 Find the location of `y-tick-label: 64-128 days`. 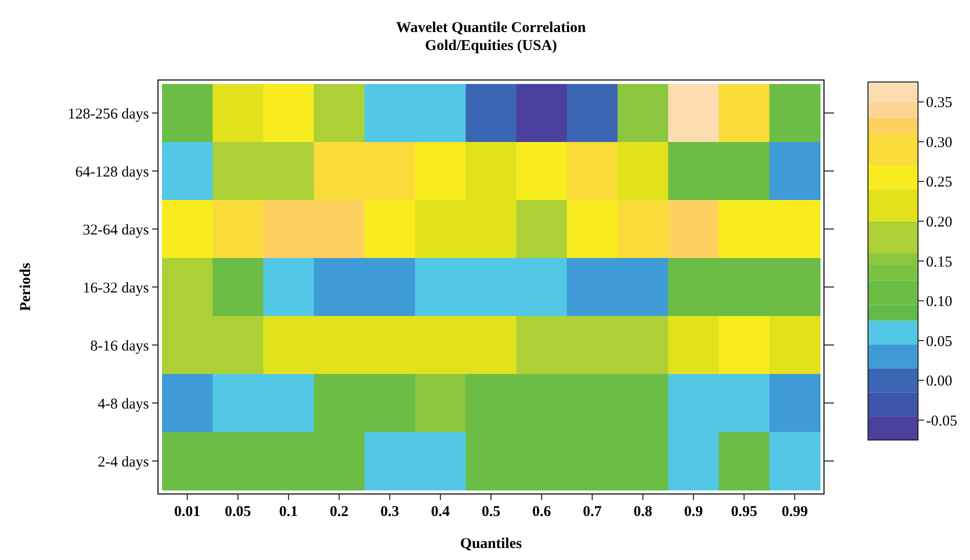

y-tick-label: 64-128 days is located at coordinates (112, 172).